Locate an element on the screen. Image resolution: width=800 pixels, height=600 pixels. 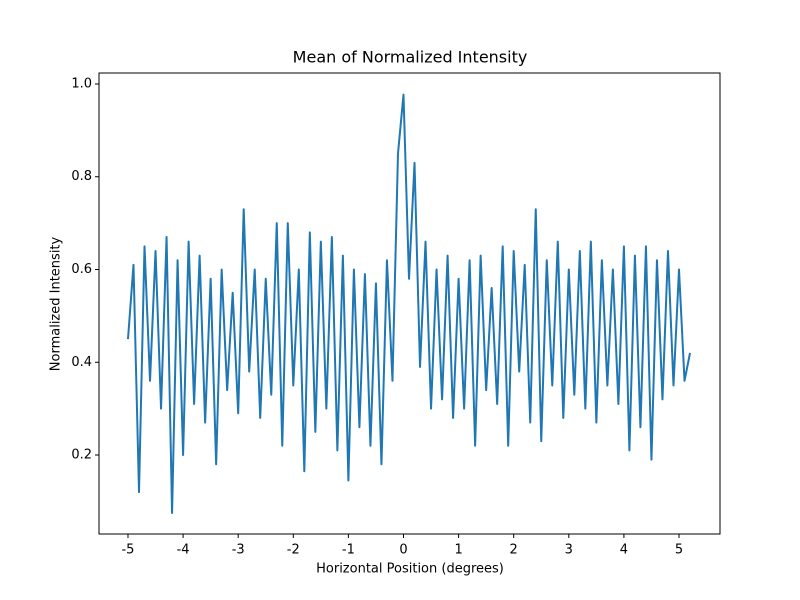
y-tick-label: 0.8 is located at coordinates (81, 176).